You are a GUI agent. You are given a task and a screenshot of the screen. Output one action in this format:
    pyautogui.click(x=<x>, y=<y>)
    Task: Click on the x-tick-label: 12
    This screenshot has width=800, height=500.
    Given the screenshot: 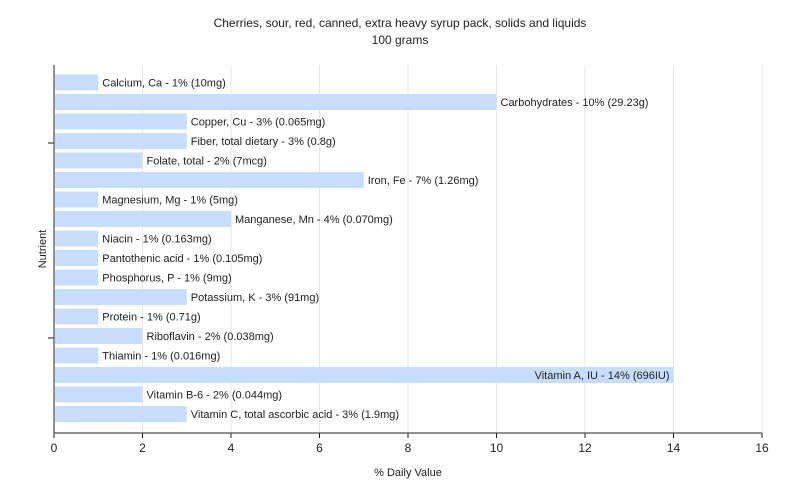 What is the action you would take?
    pyautogui.click(x=585, y=448)
    